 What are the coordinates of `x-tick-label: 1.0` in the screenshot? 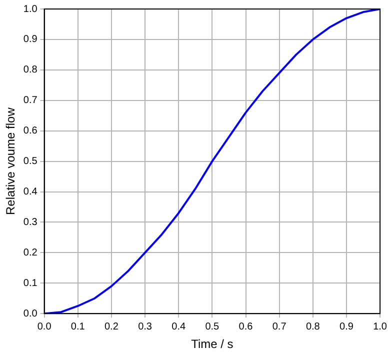 It's located at (380, 326).